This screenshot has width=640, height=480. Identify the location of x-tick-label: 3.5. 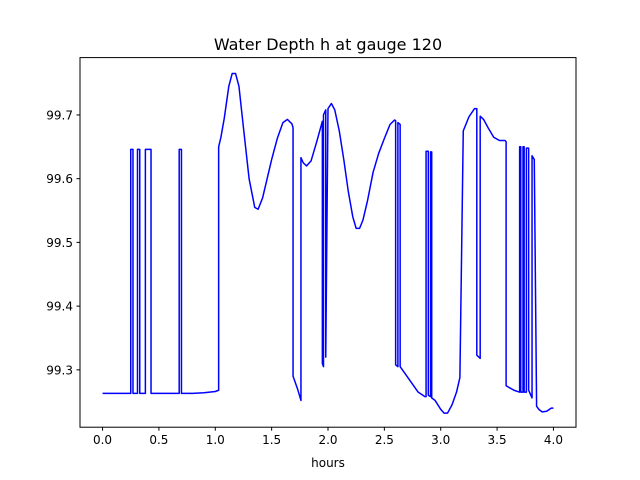
(497, 440).